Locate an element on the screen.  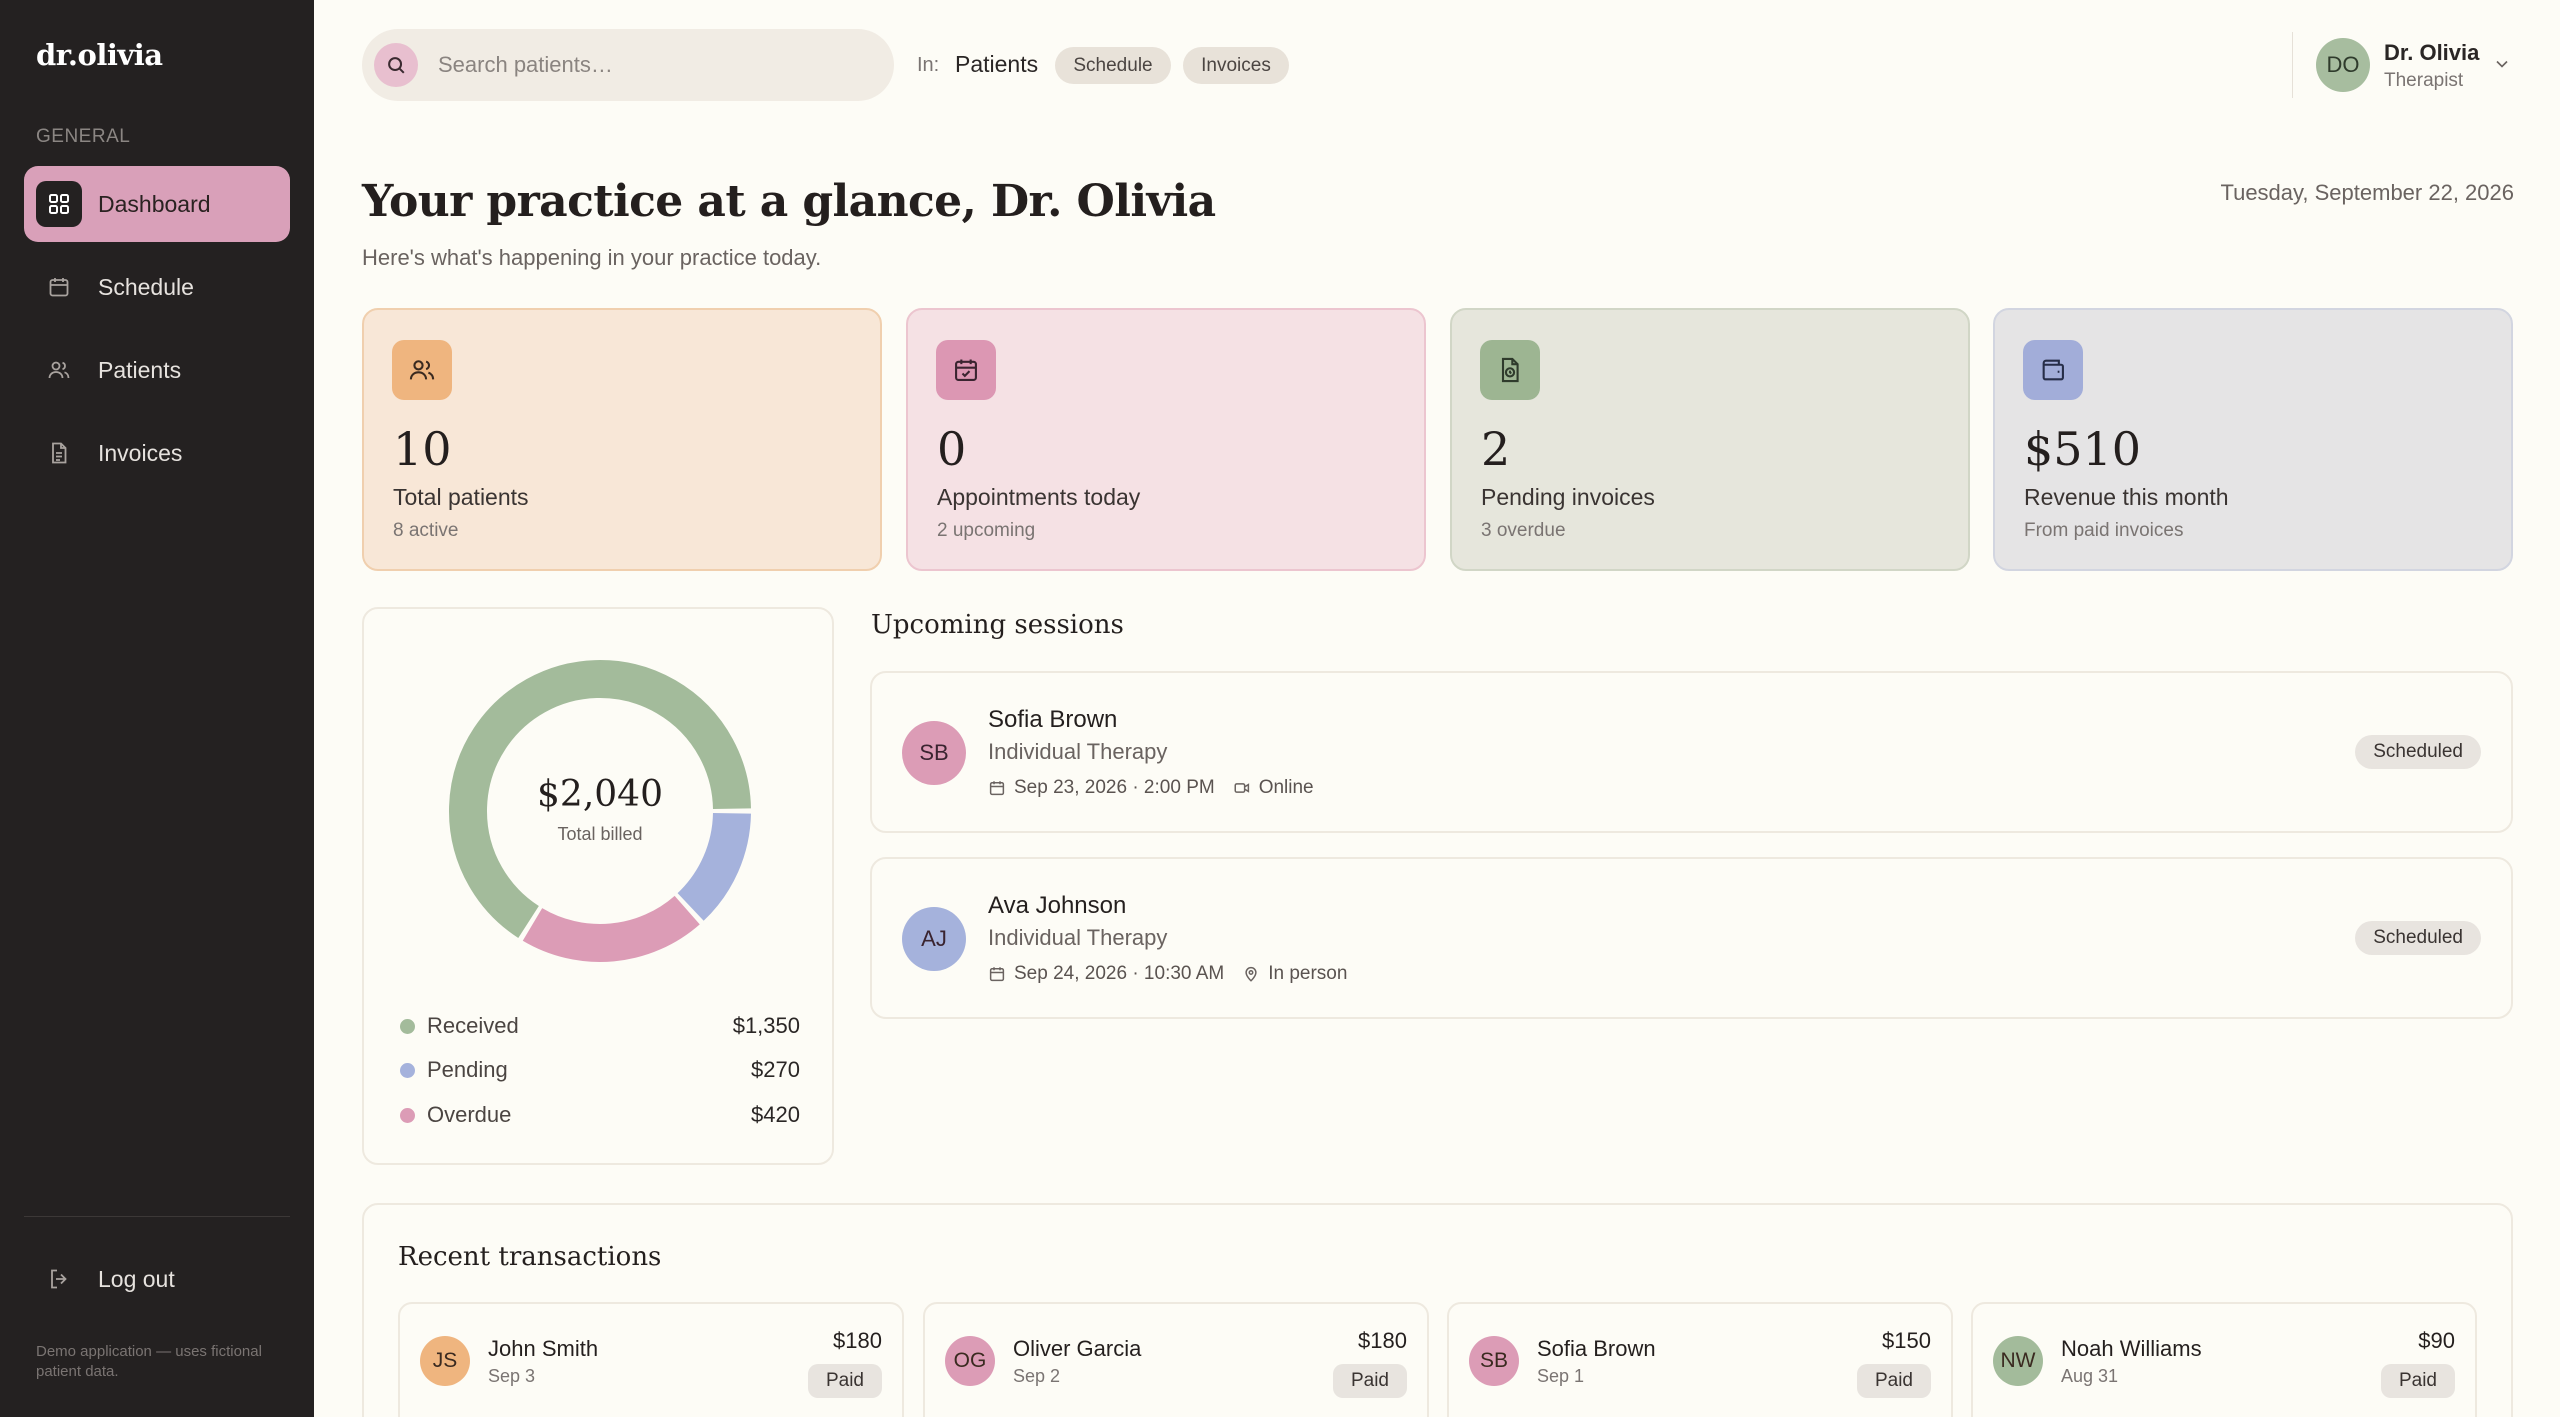
avatar: NW is located at coordinates (2018, 1361).